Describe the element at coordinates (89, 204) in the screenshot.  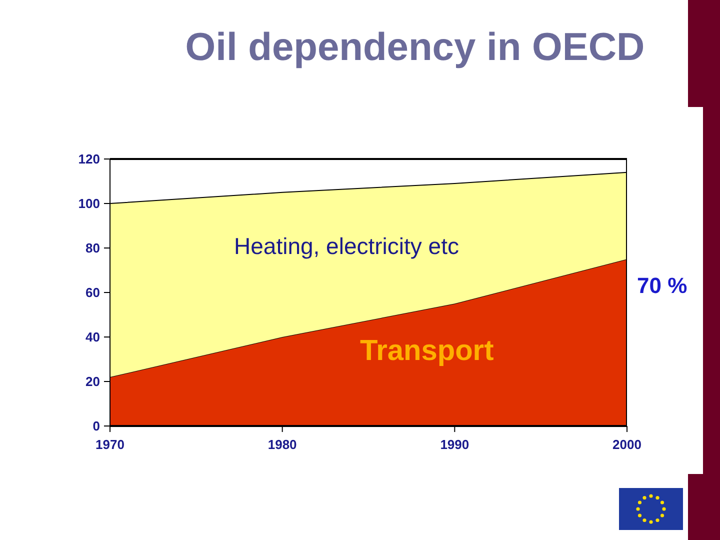
I see `y-tick-label: 100` at that location.